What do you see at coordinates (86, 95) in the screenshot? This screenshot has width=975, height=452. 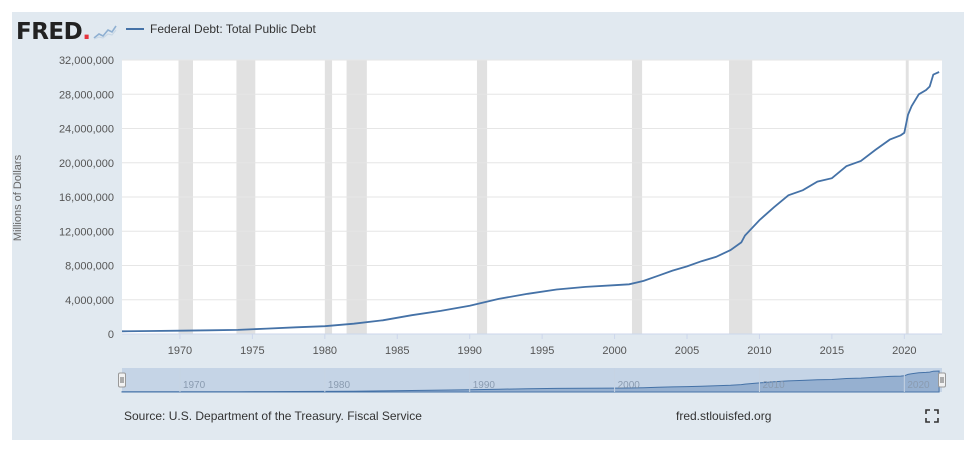 I see `y-tick-label-7: 28,000,000` at bounding box center [86, 95].